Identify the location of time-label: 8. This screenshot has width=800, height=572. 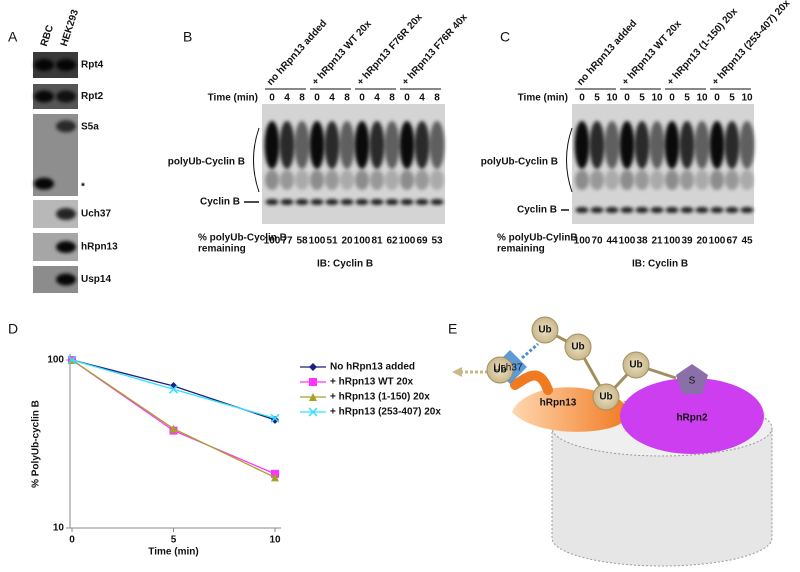
(302, 98).